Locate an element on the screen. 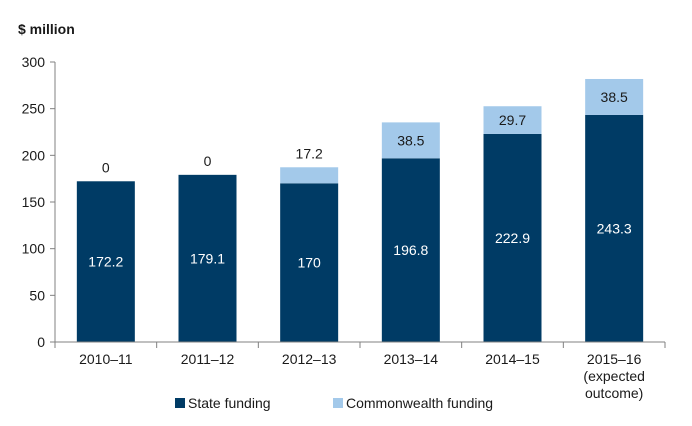 This screenshot has width=692, height=426. commonwealth-value-label: 17.2 is located at coordinates (309, 153).